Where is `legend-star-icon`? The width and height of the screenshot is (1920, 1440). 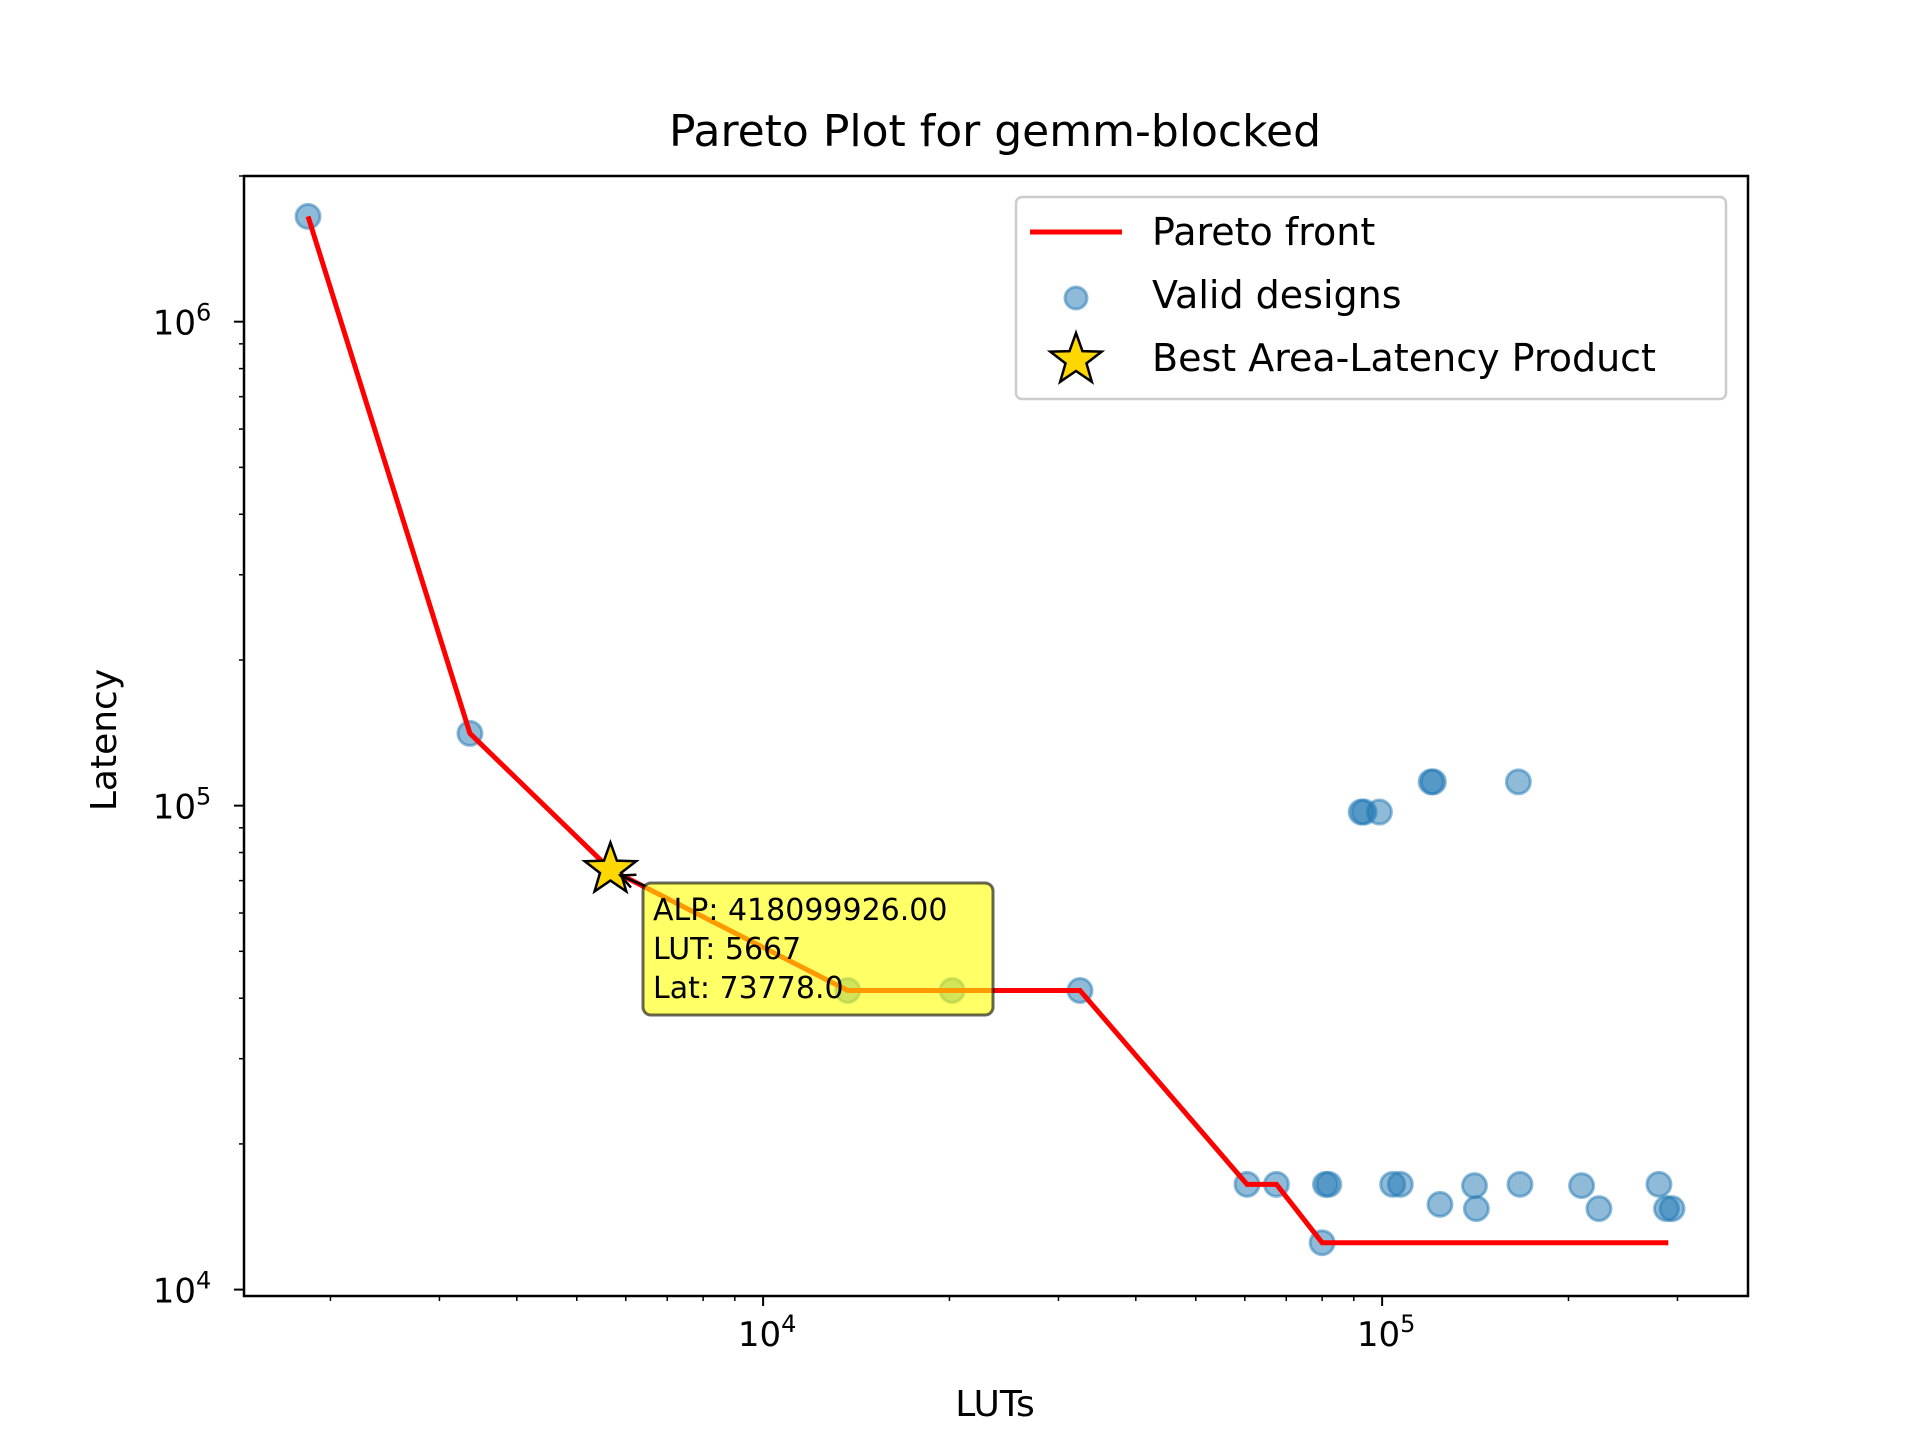
legend-star-icon is located at coordinates (1076, 357).